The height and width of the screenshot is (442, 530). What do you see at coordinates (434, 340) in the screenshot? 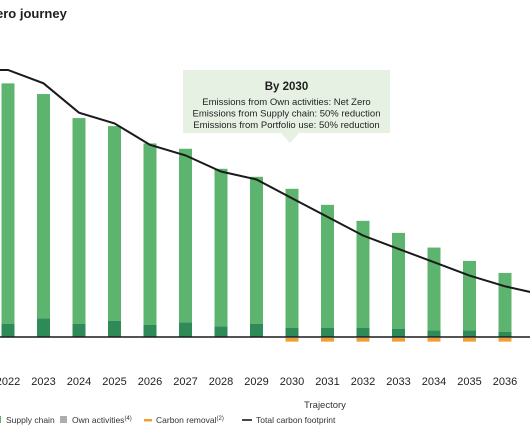
I see `bar-carbon-removal-2034` at bounding box center [434, 340].